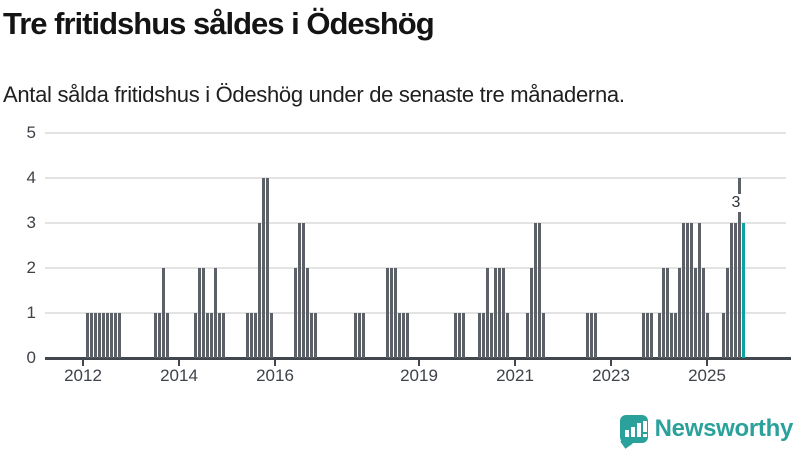 The height and width of the screenshot is (450, 800). What do you see at coordinates (275, 375) in the screenshot?
I see `x-tick-label: 2016` at bounding box center [275, 375].